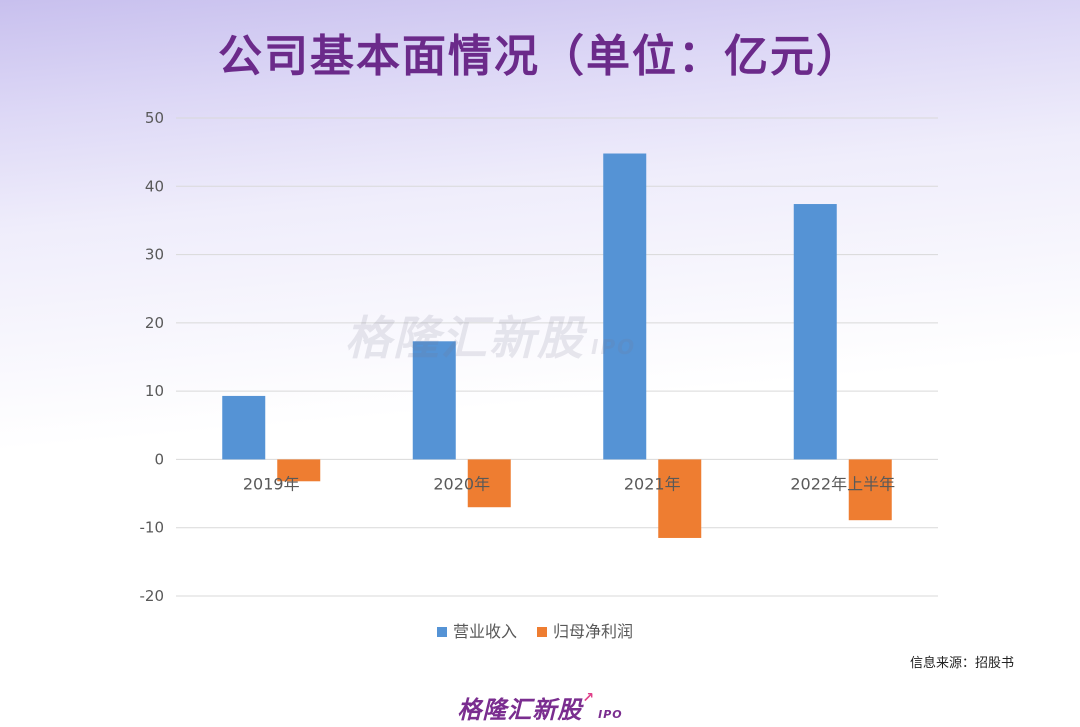 This screenshot has width=1080, height=727. I want to click on y-tick-label: 0, so click(159, 459).